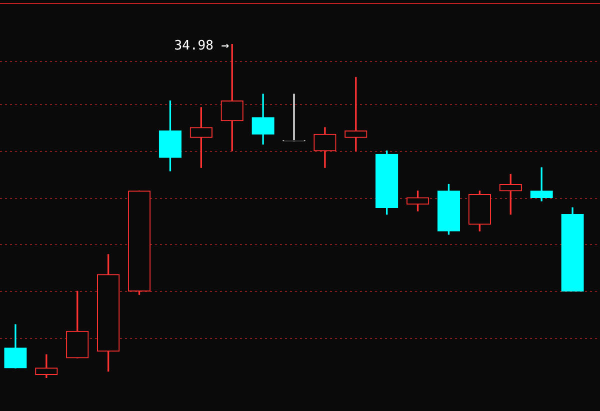 This screenshot has width=600, height=411. Describe the element at coordinates (541, 184) in the screenshot. I see `candlestick` at that location.